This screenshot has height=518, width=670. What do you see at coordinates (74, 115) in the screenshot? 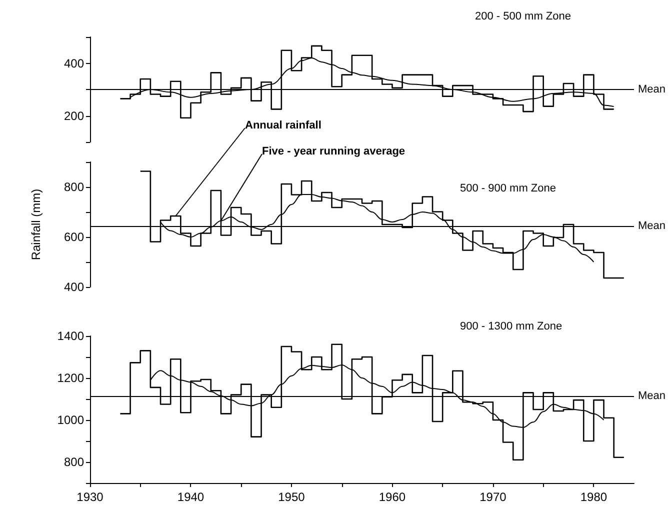
I see `y-tick-label: 200` at bounding box center [74, 115].